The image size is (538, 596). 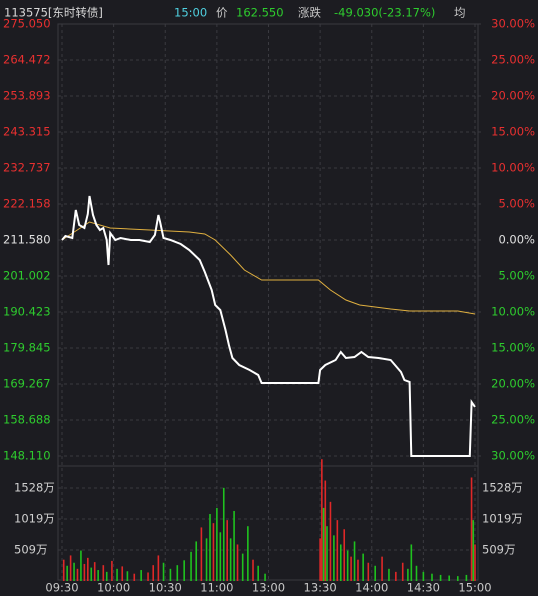 What do you see at coordinates (27, 275) in the screenshot?
I see `y-tick-label: 201.002` at bounding box center [27, 275].